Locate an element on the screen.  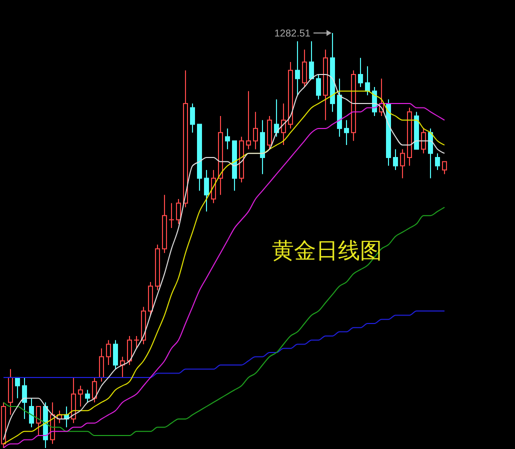
annotation: 1282.51 is located at coordinates (292, 34).